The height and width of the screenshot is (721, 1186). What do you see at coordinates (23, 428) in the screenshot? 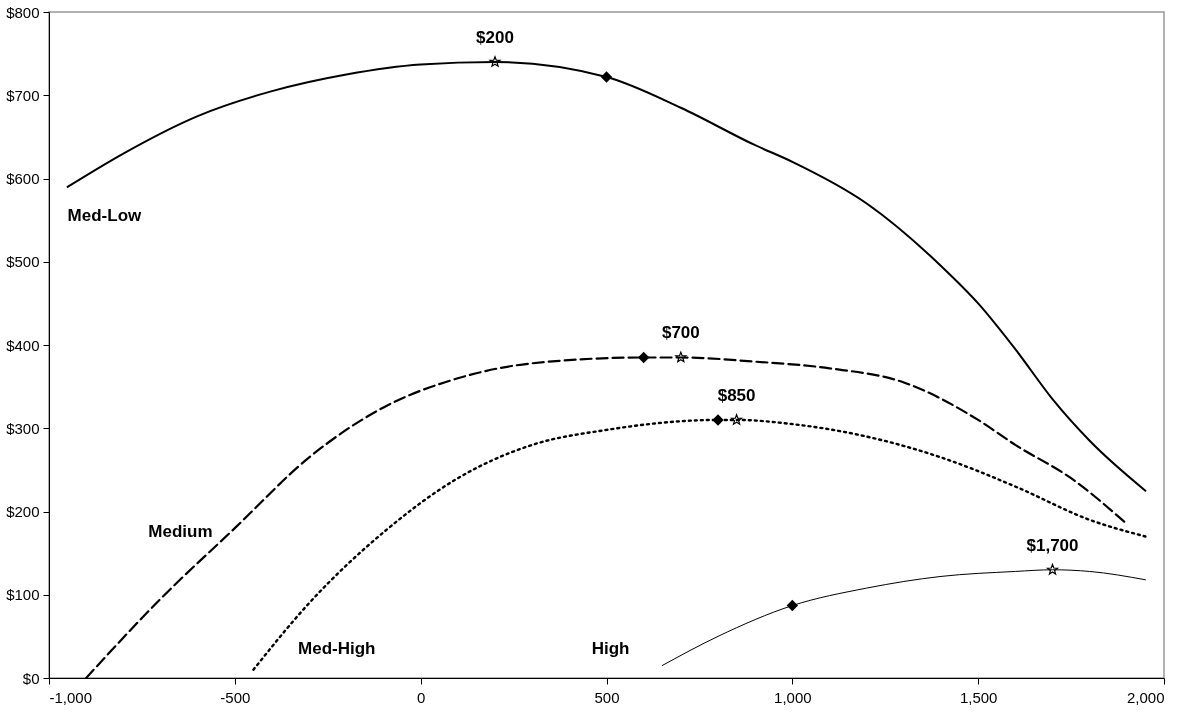
I see `y-tick-label: $300` at bounding box center [23, 428].